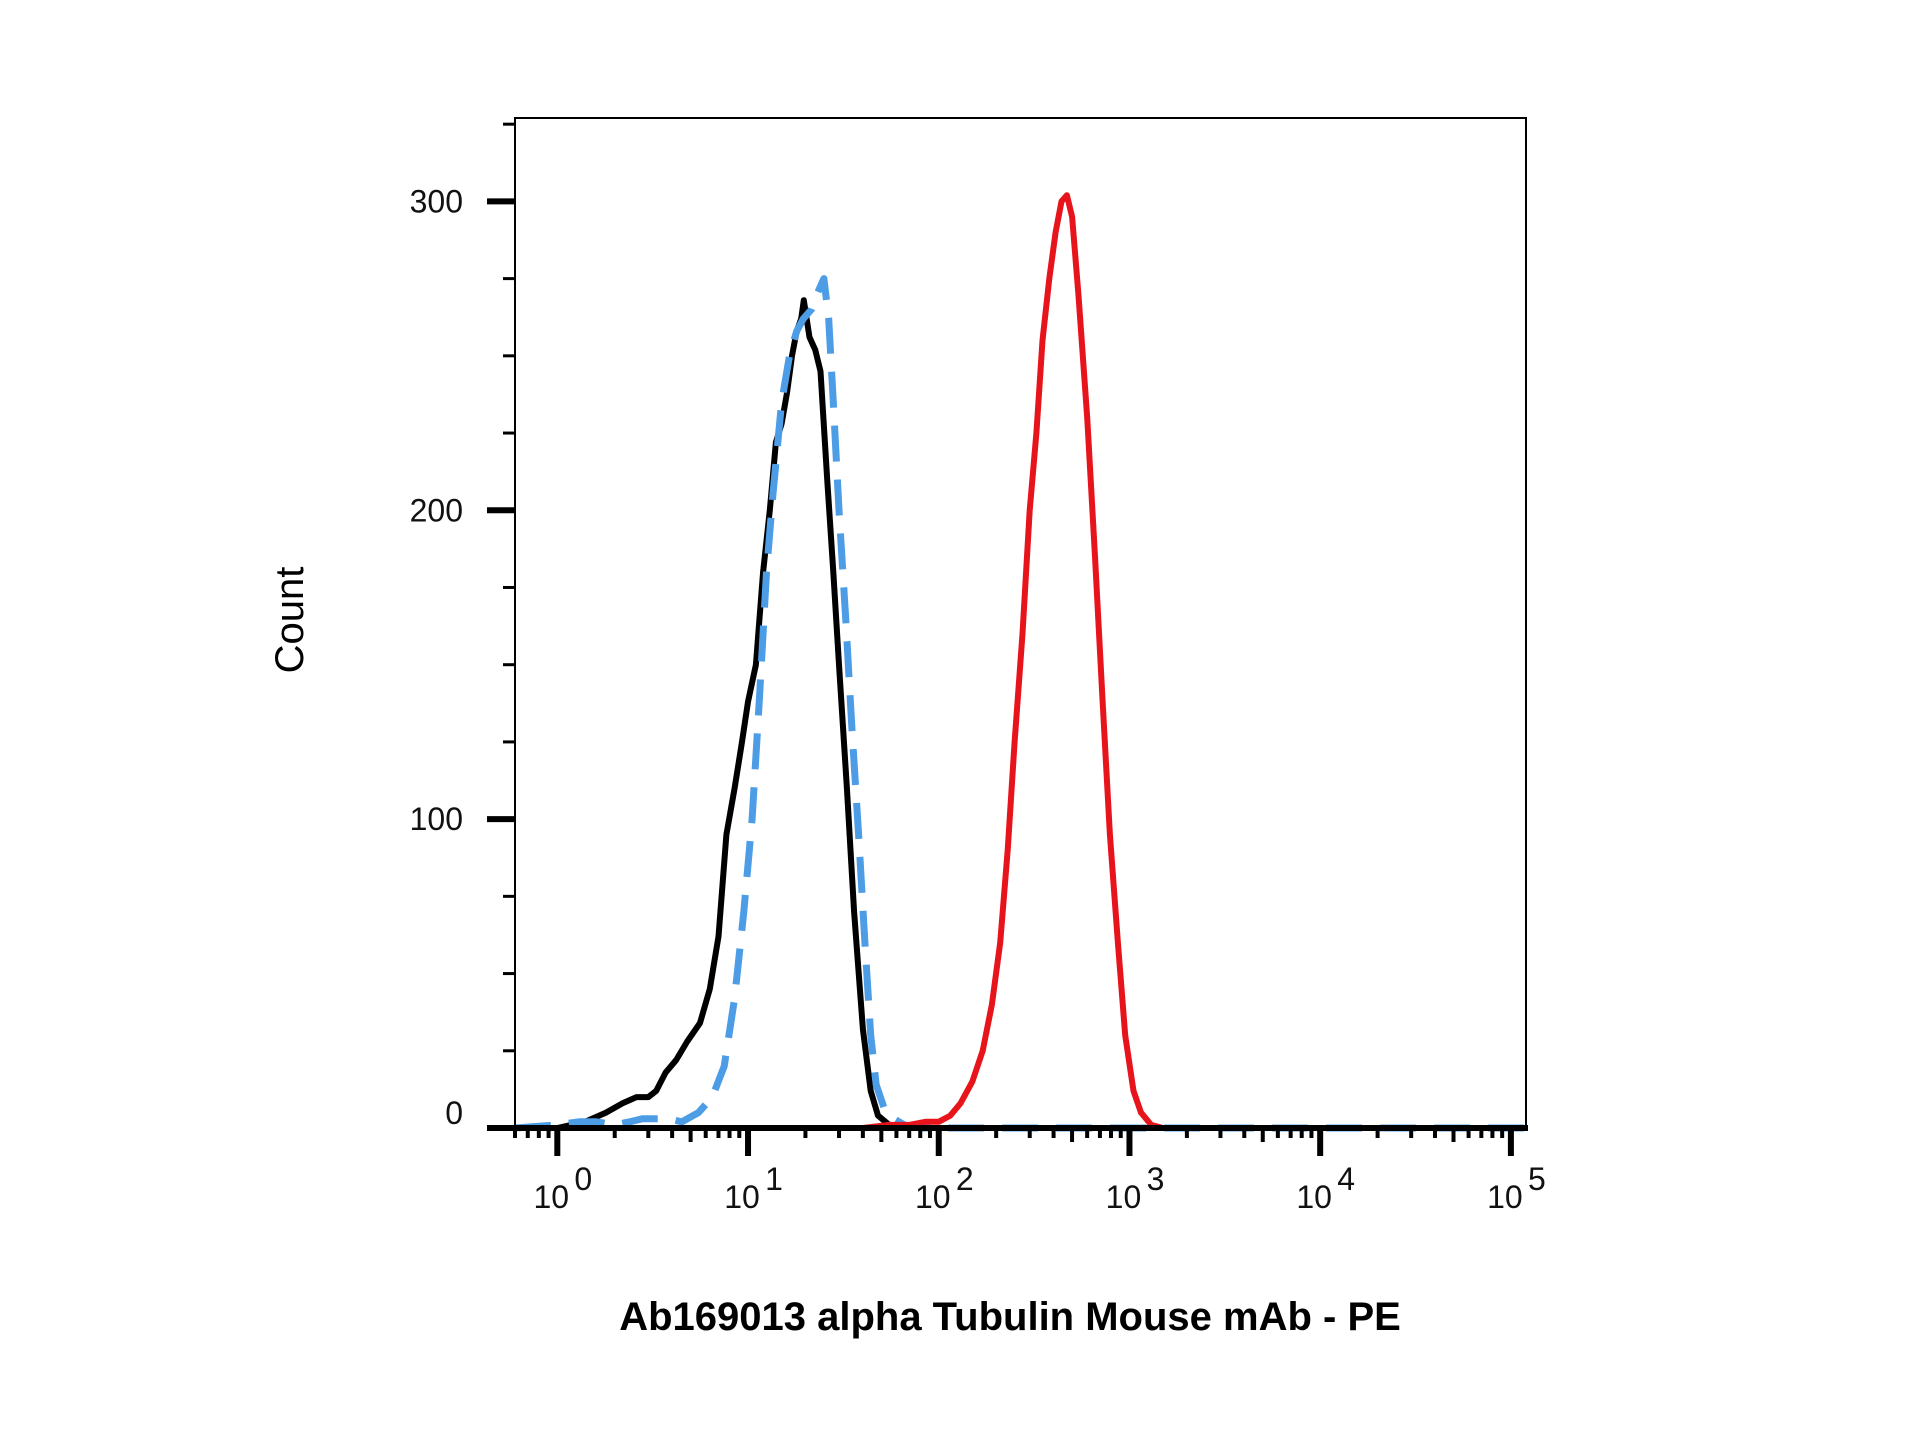 This screenshot has width=1920, height=1440. Describe the element at coordinates (436, 201) in the screenshot. I see `y-tick-label: 300` at that location.